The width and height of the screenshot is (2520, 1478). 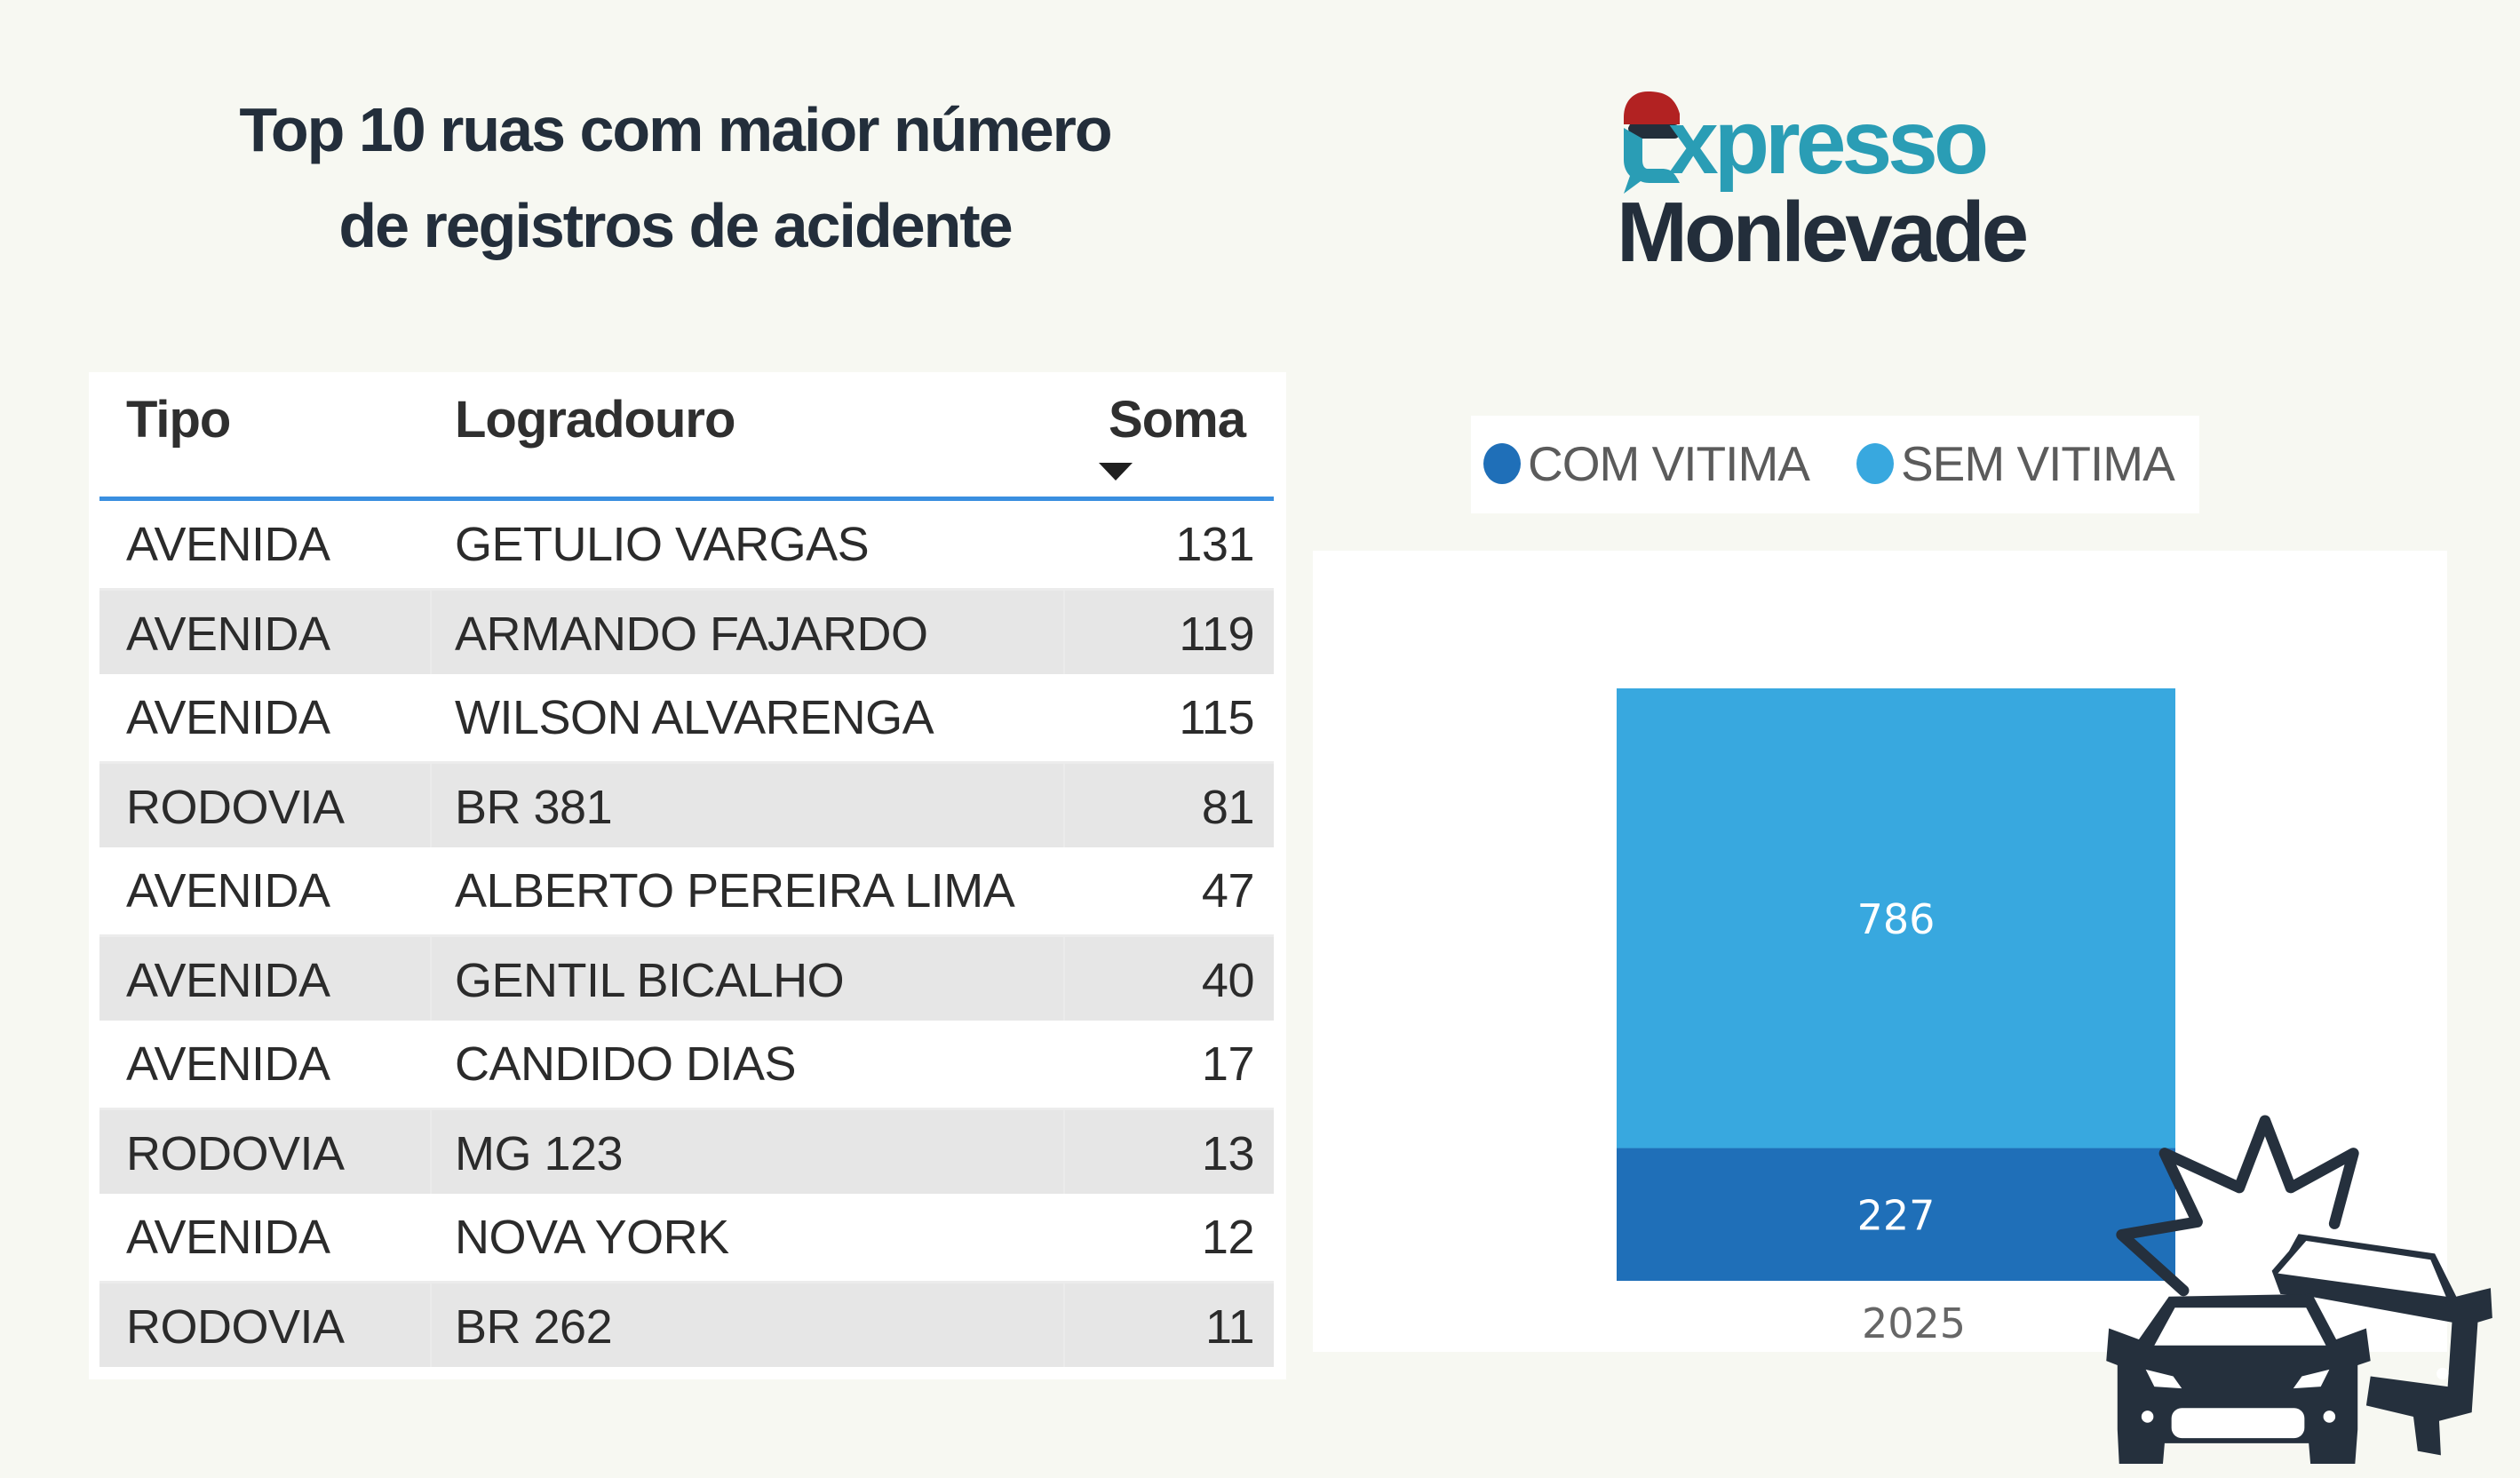 What do you see at coordinates (534, 807) in the screenshot?
I see `cell-logradouro: BR 381` at bounding box center [534, 807].